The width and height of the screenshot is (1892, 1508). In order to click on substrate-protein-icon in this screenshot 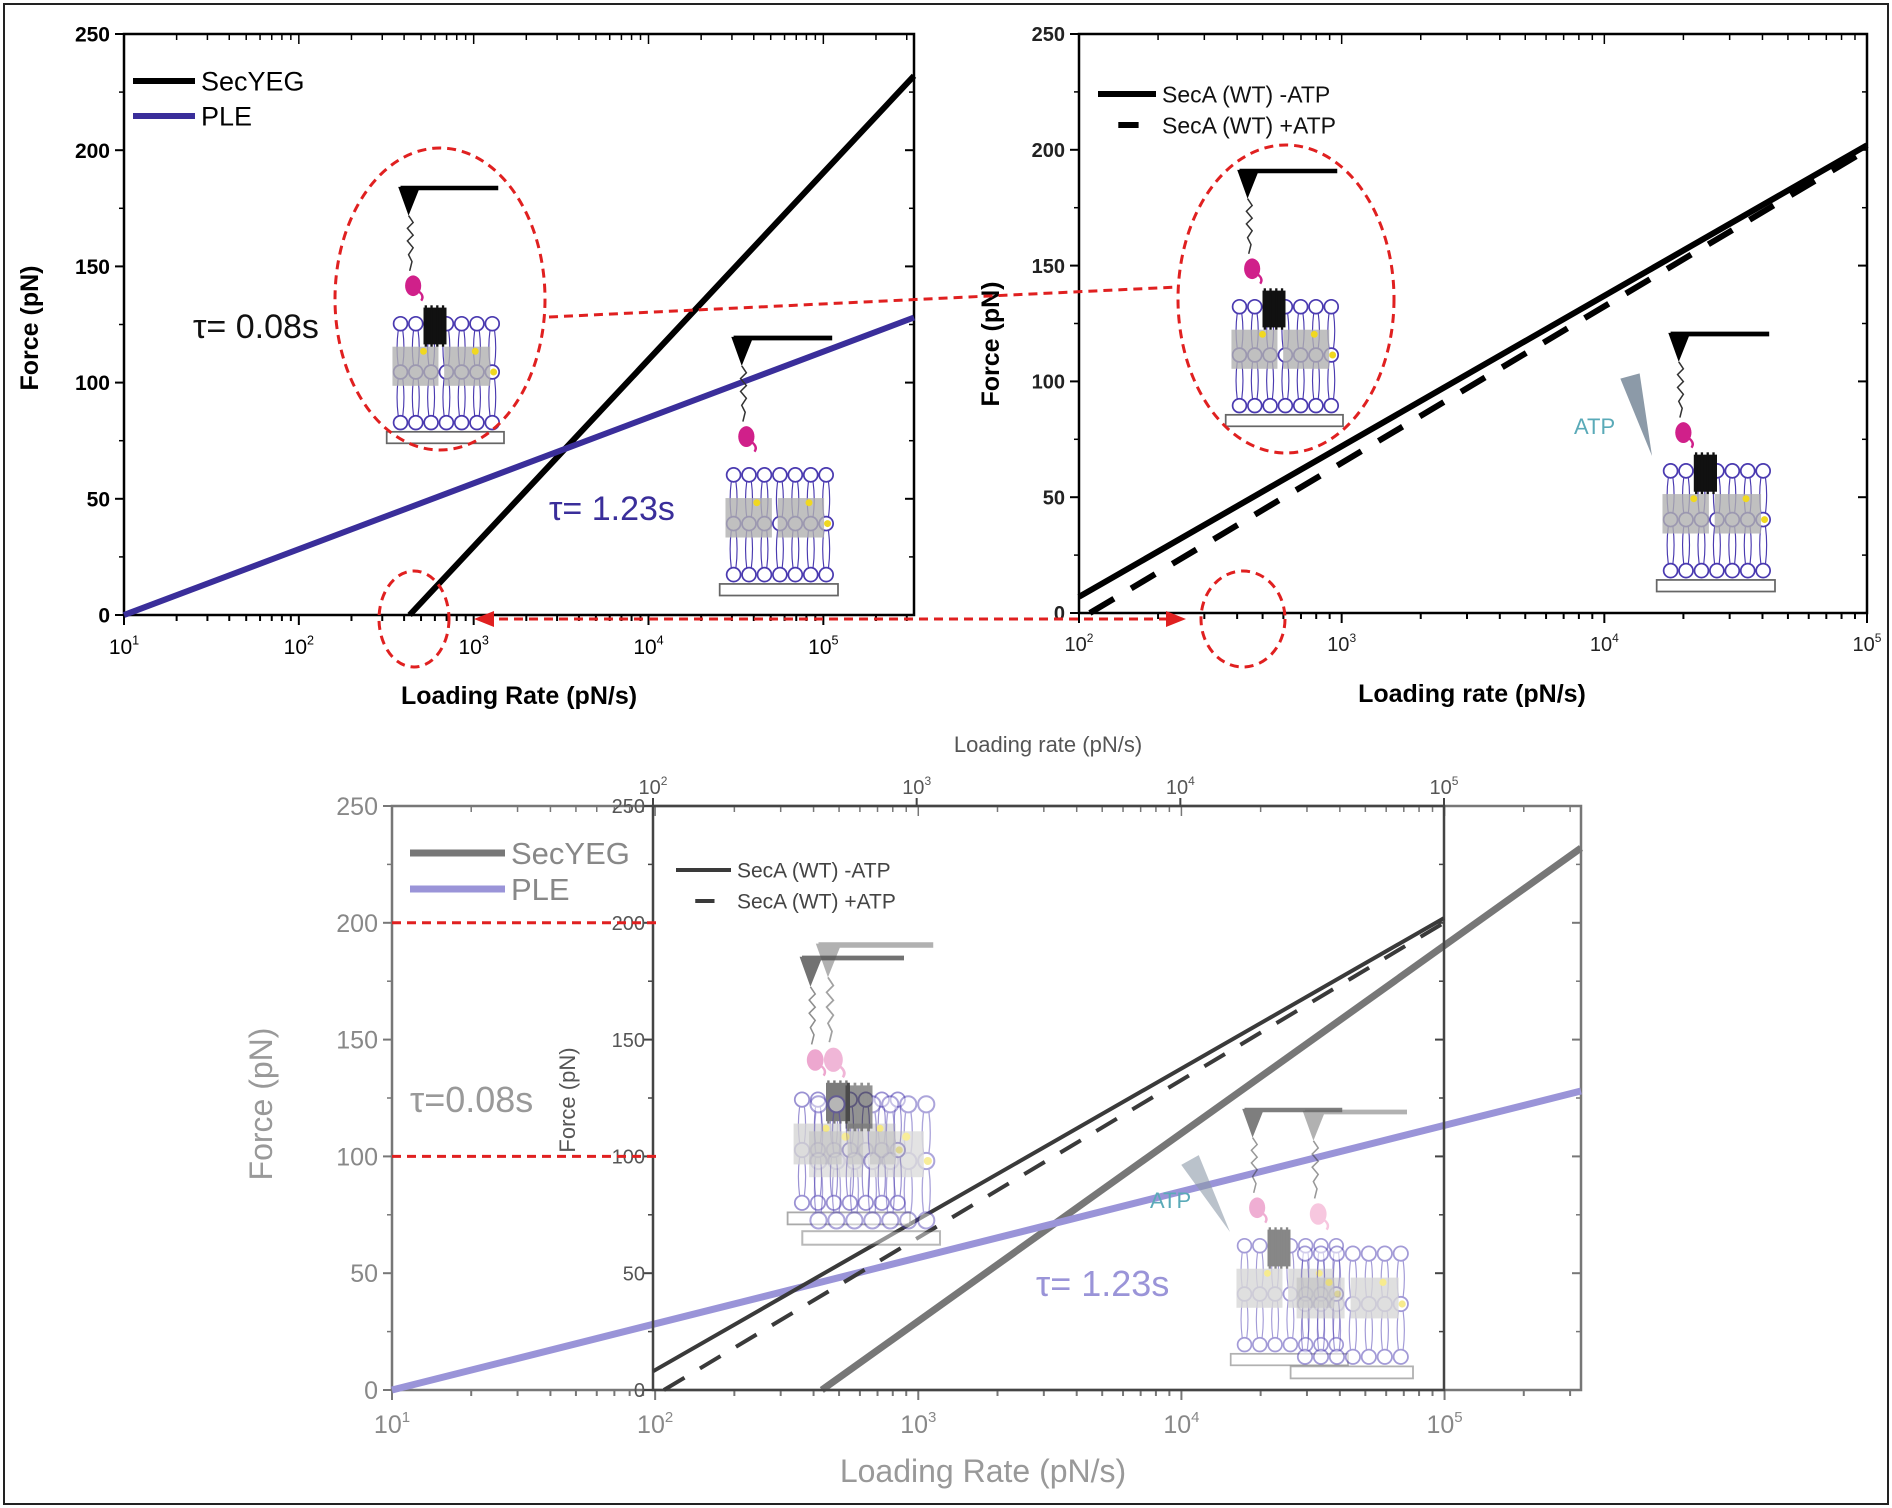, I will do `click(1257, 1208)`.